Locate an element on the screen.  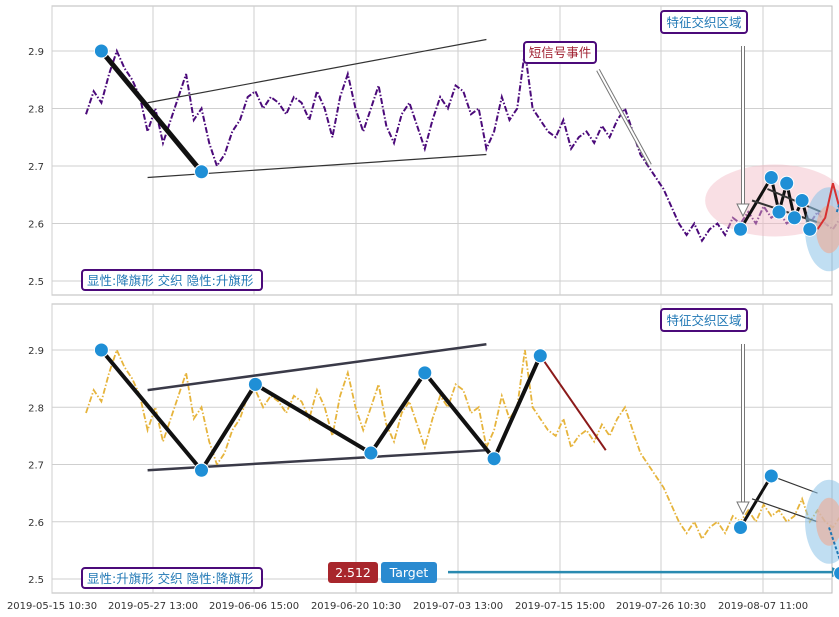
event-annotation: 短信号事件 is located at coordinates (560, 52).